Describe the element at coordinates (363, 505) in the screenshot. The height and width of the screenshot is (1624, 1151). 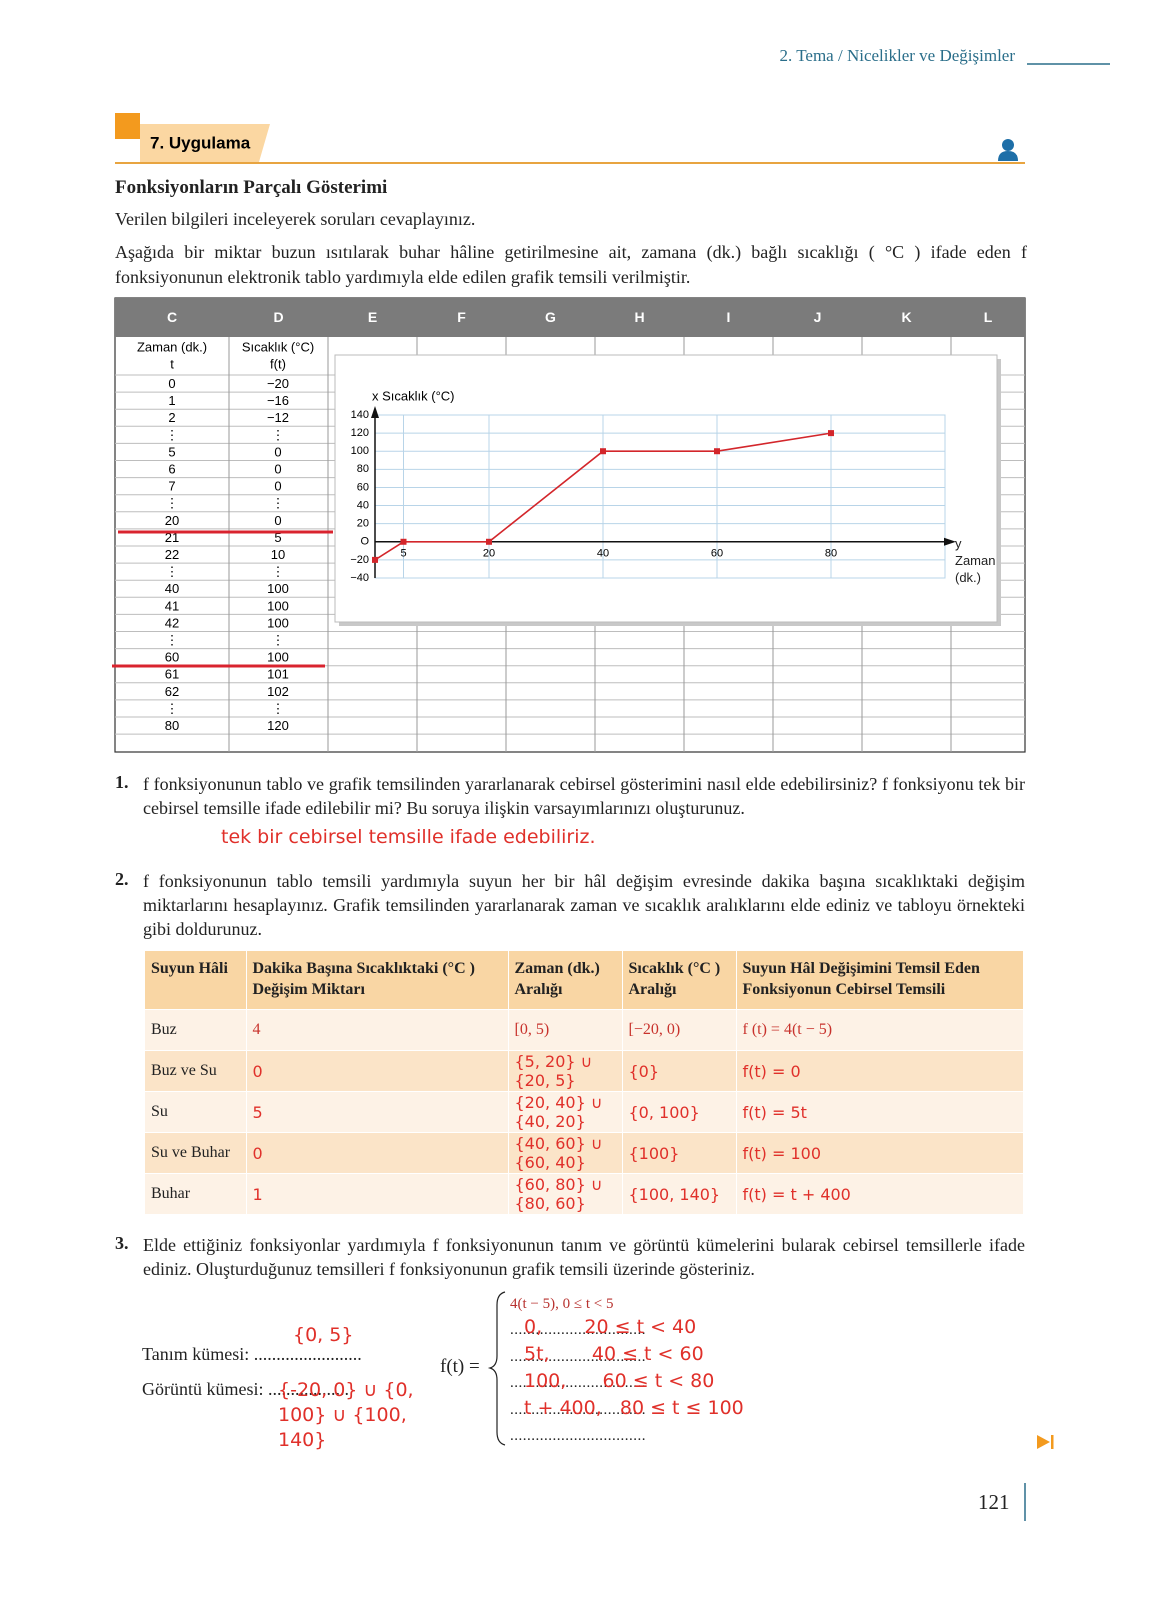
I see `y-tick-label: 40` at that location.